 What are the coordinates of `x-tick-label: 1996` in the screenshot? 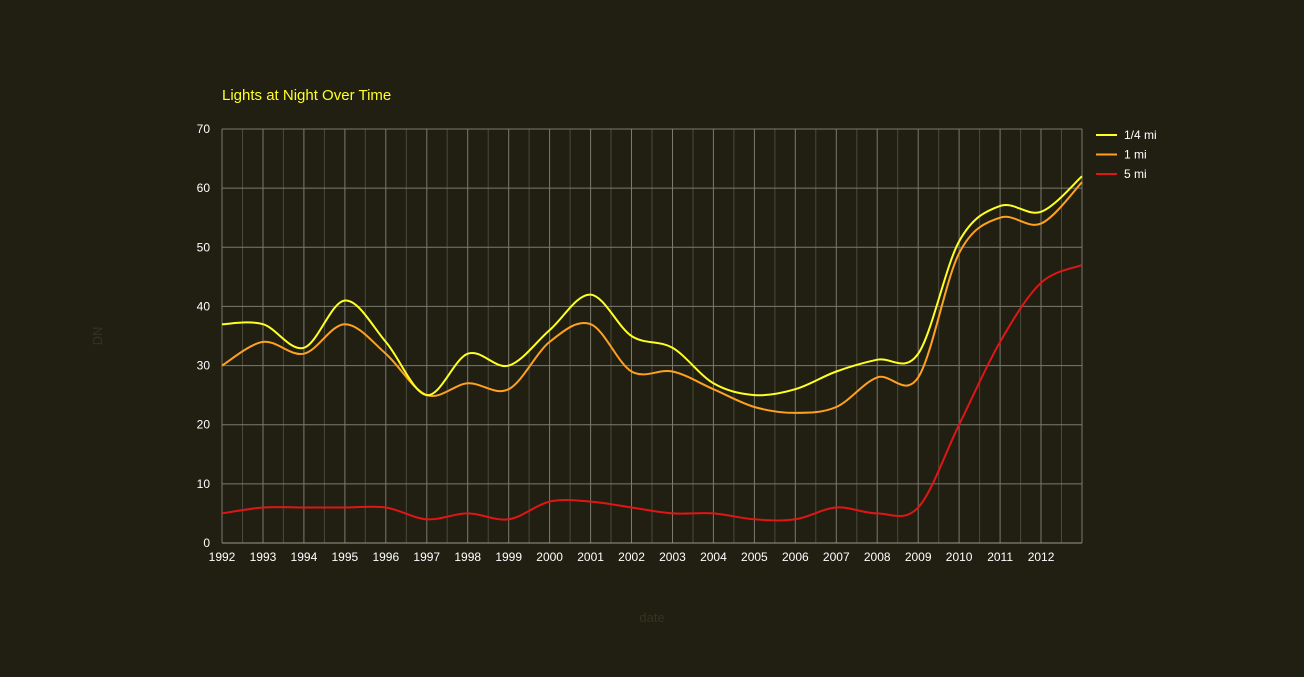 It's located at (385, 557).